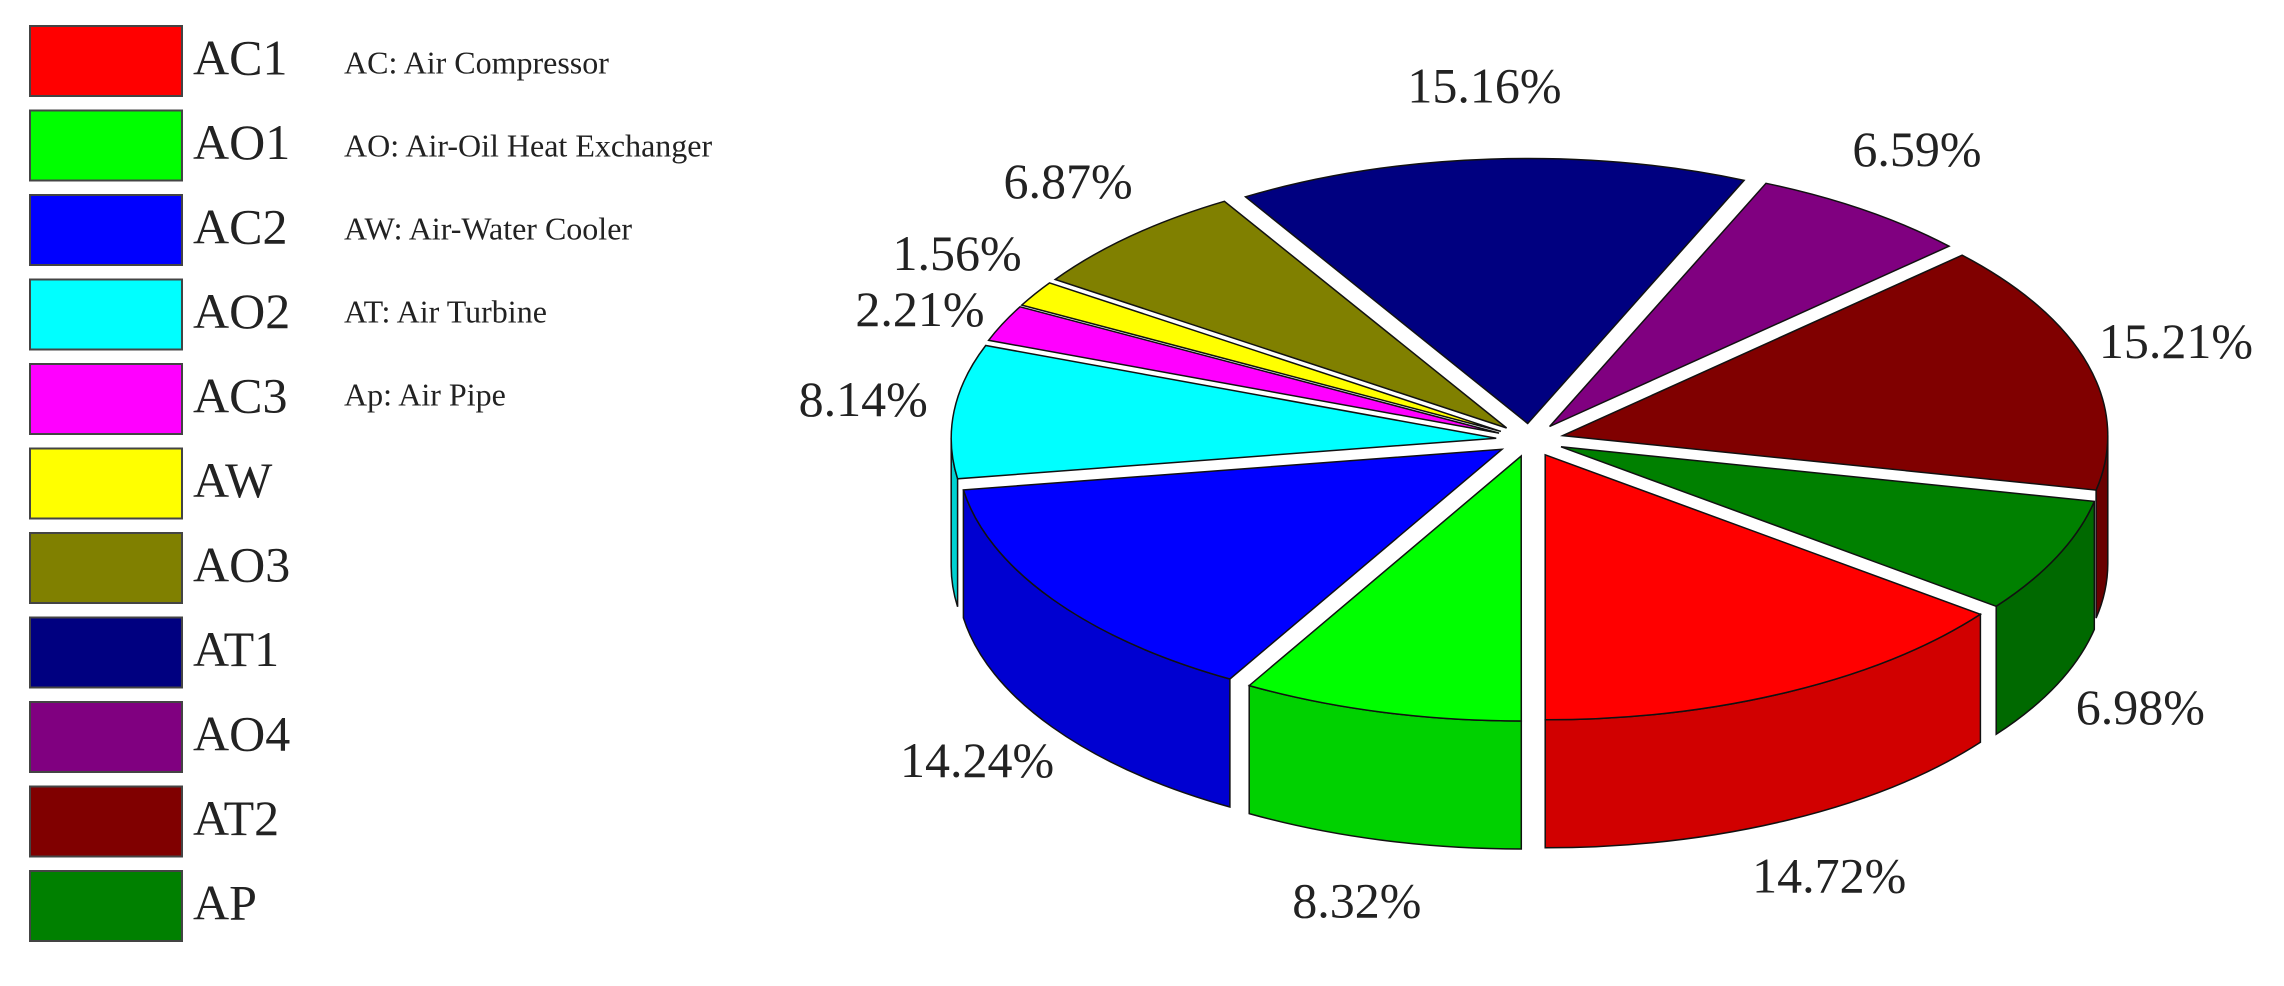 This screenshot has width=2284, height=986. What do you see at coordinates (425, 394) in the screenshot?
I see `annotation: Ap: Air Pipe` at bounding box center [425, 394].